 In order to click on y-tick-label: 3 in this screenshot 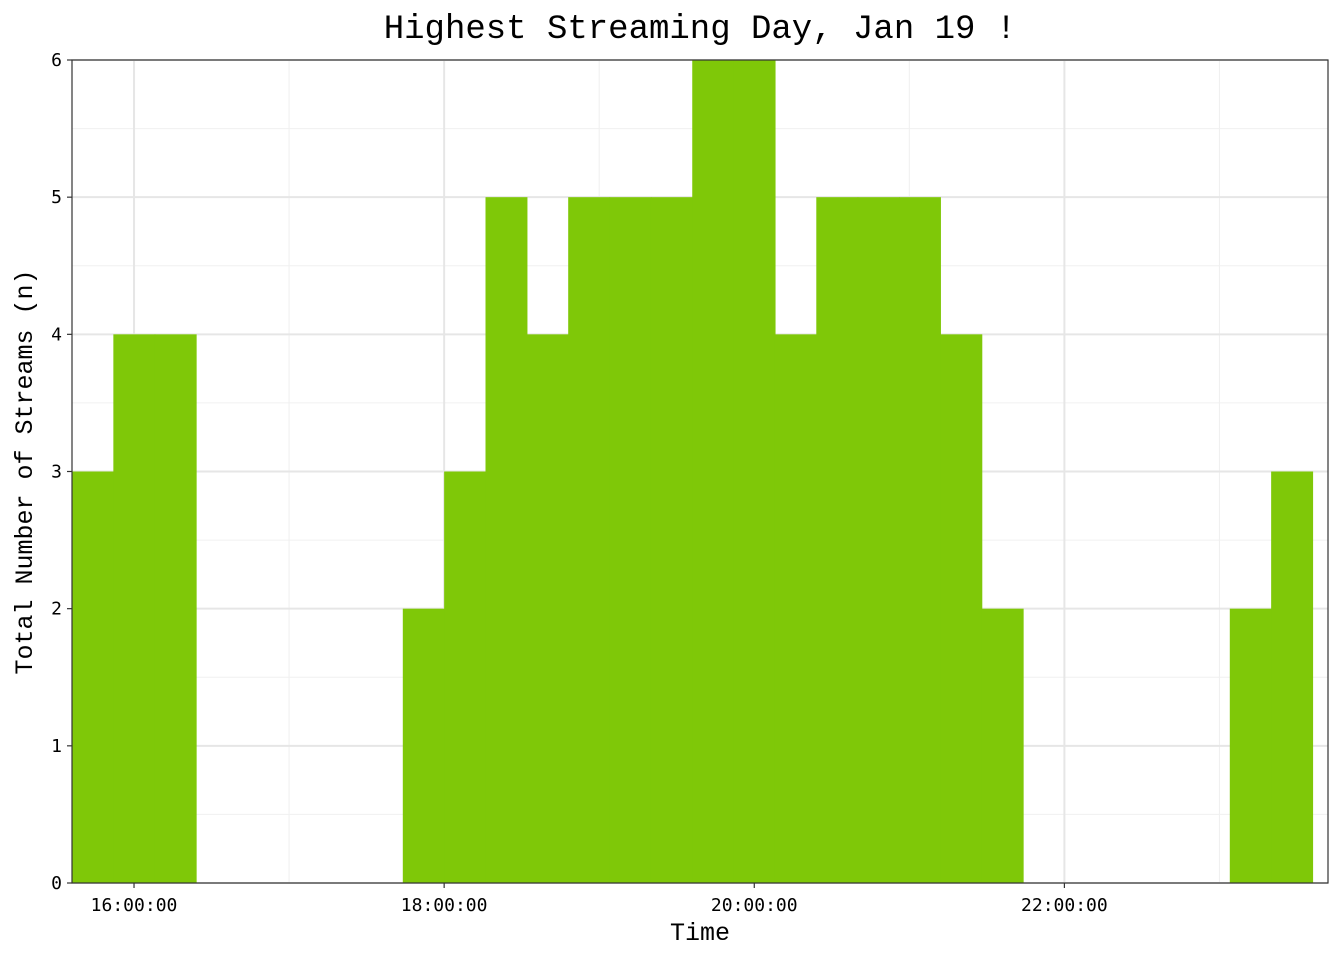, I will do `click(56, 472)`.